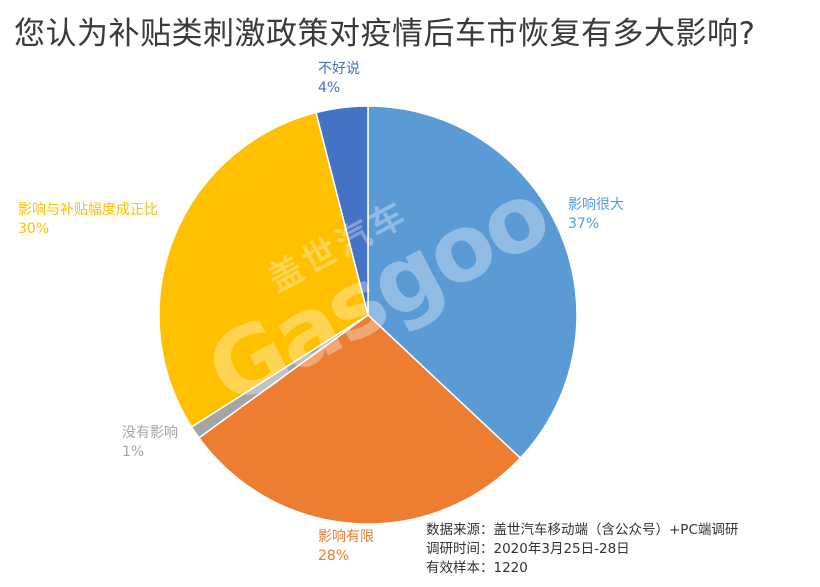 Image resolution: width=820 pixels, height=587 pixels. I want to click on slice-value-label-3: 1%, so click(133, 452).